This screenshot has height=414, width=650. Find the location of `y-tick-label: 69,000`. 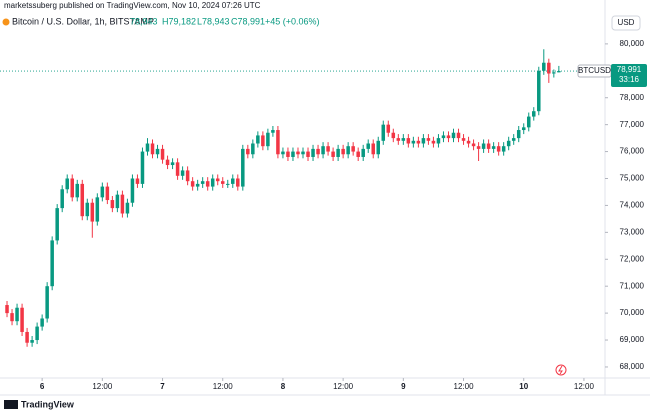

y-tick-label: 69,000 is located at coordinates (632, 339).